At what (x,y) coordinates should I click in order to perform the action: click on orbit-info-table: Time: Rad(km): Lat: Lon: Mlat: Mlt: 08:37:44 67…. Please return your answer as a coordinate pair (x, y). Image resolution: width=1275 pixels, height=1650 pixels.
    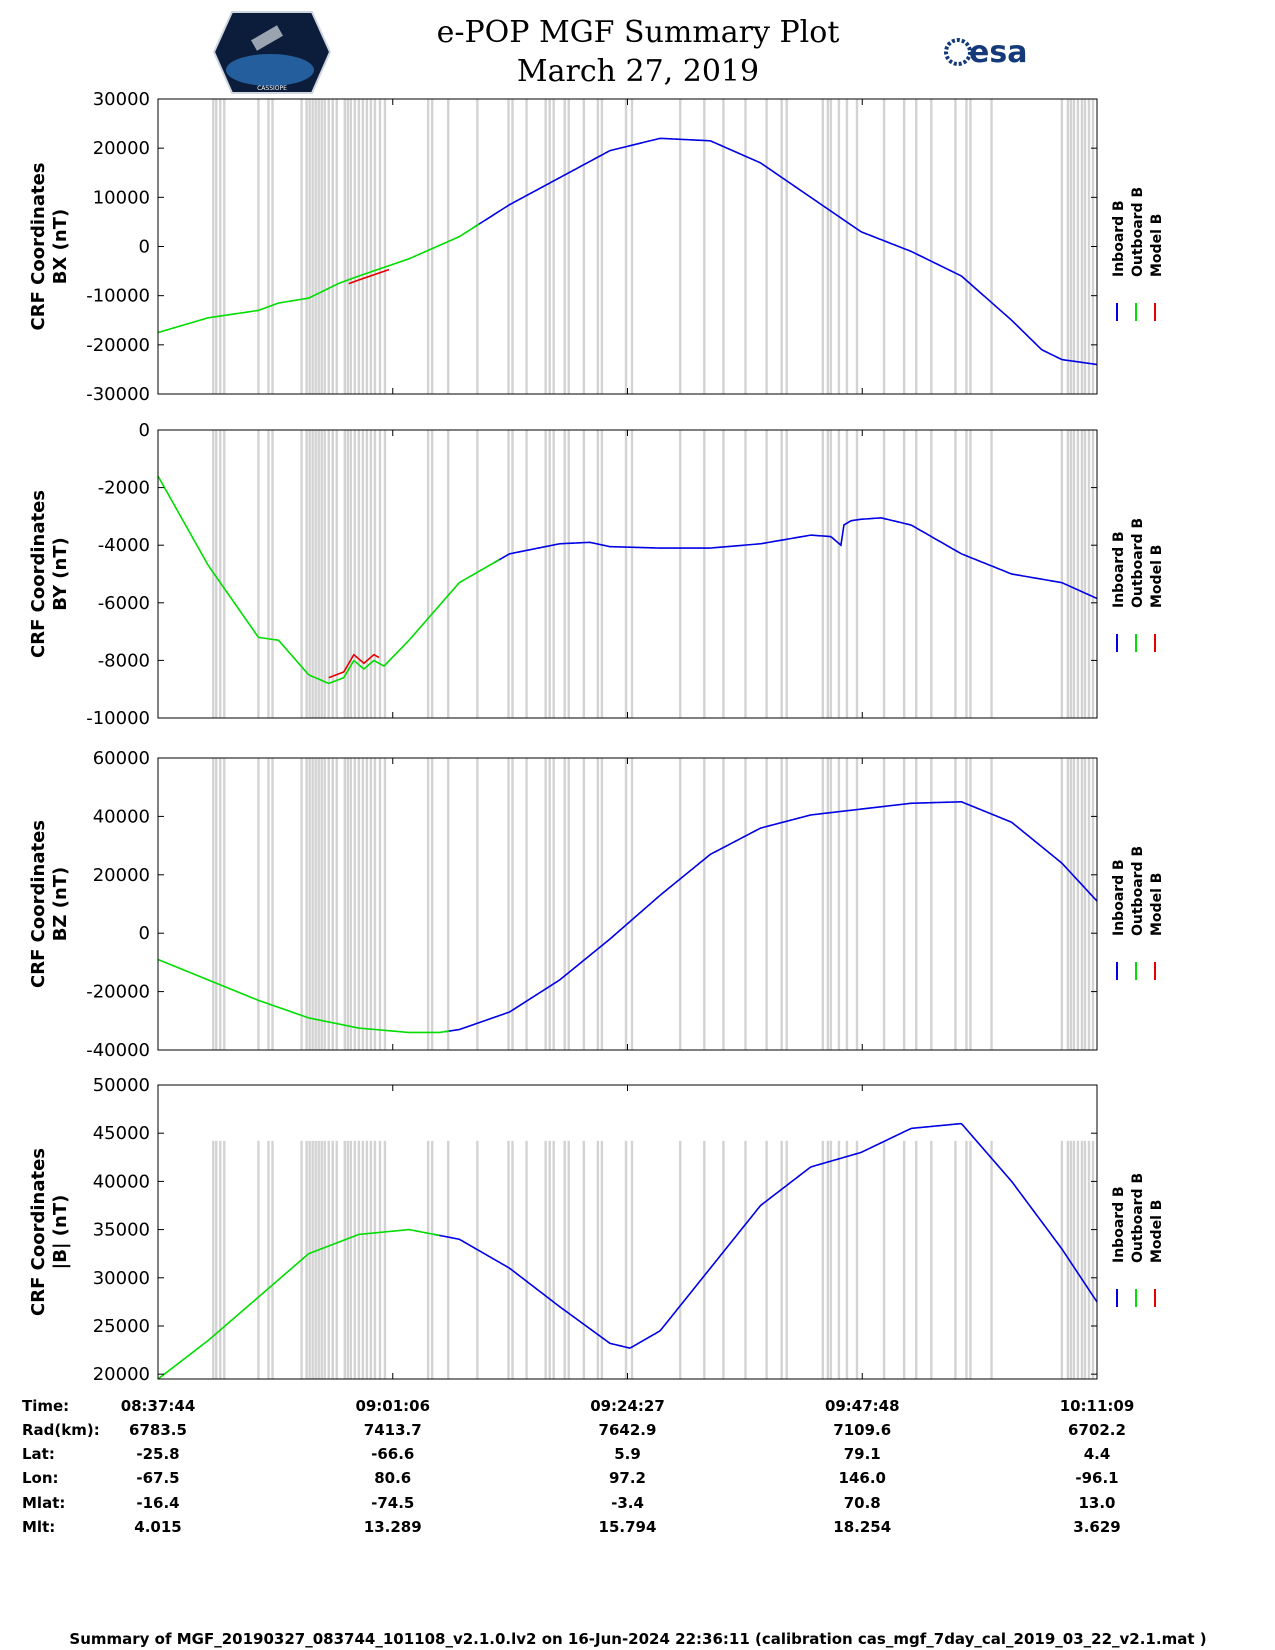
    Looking at the image, I should click on (578, 1466).